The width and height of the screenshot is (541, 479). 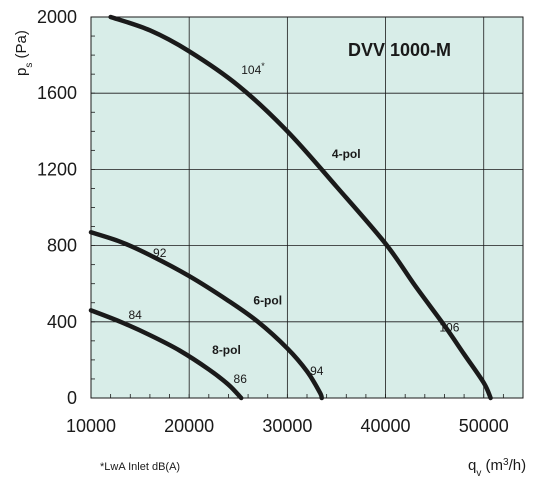 What do you see at coordinates (160, 253) in the screenshot?
I see `sound-level-label: 92` at bounding box center [160, 253].